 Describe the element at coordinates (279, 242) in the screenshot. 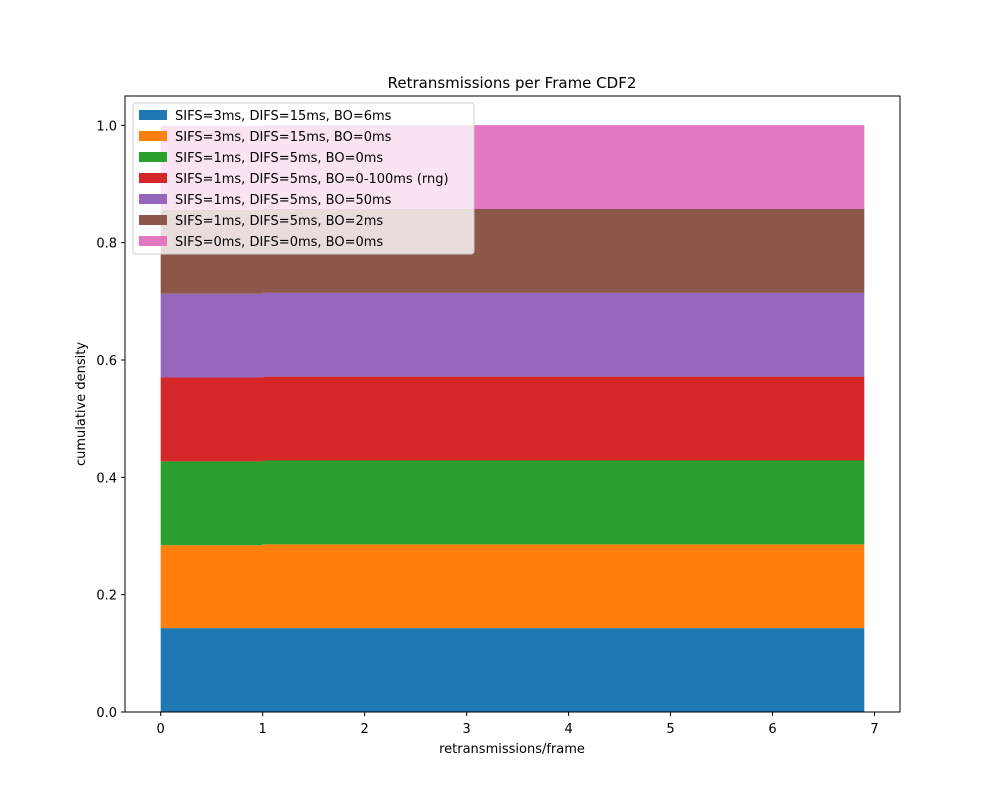

I see `legend-label: SIFS=0ms, DIFS=0ms, BO=0ms` at that location.